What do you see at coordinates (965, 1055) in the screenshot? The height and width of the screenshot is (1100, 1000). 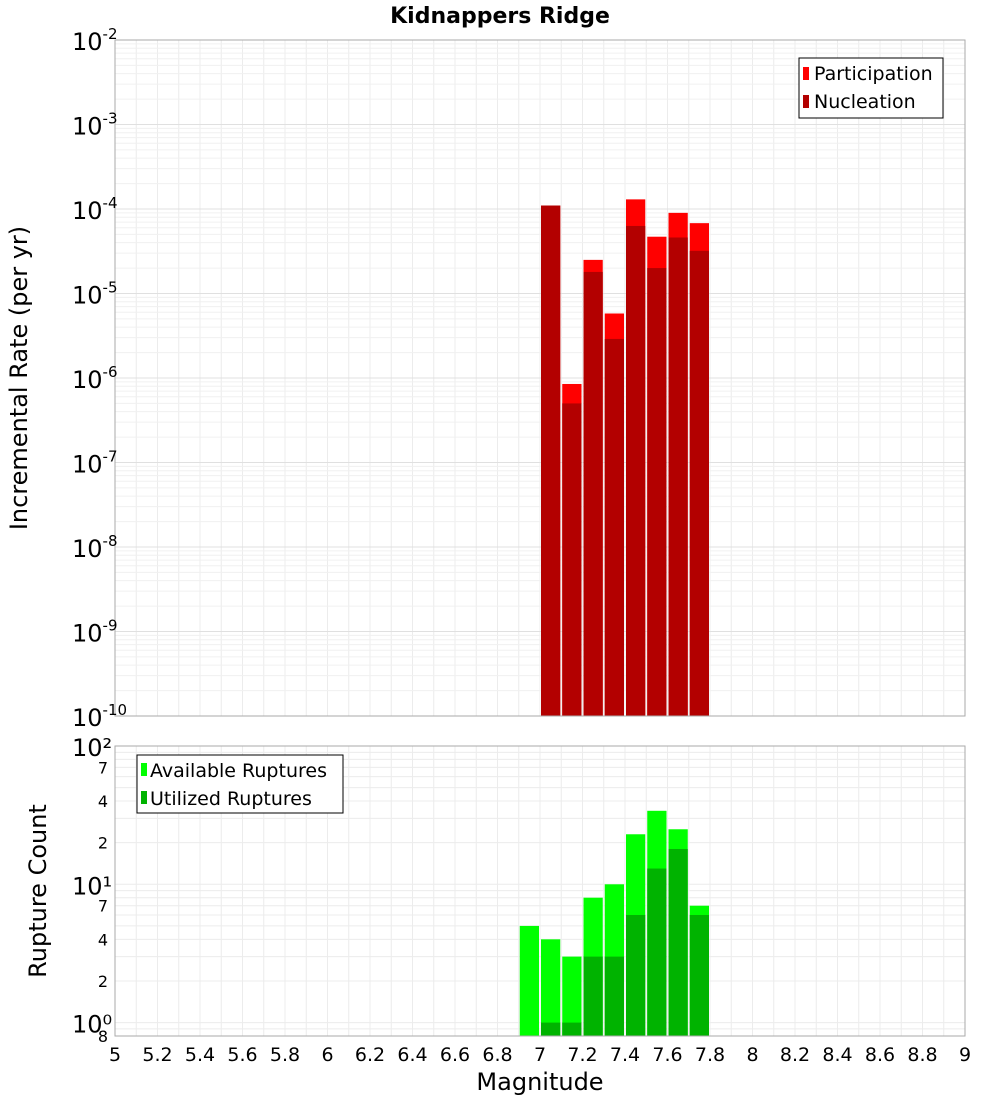 I see `x-tick-label: 9` at bounding box center [965, 1055].